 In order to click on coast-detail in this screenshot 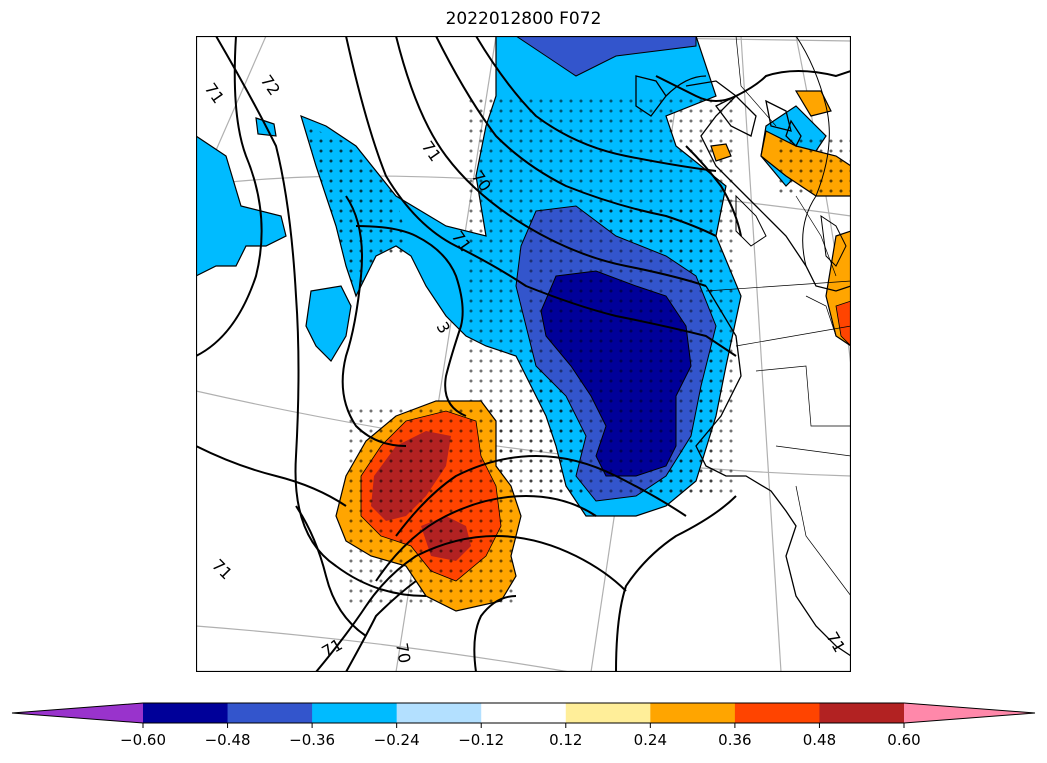, I will do `click(791, 151)`.